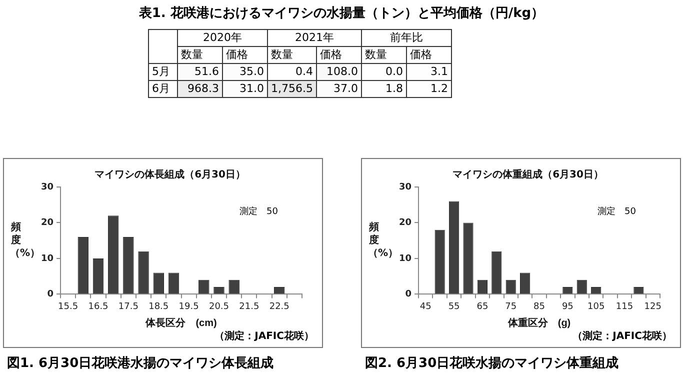  What do you see at coordinates (200, 89) in the screenshot?
I see `data-label: 968.3` at bounding box center [200, 89].